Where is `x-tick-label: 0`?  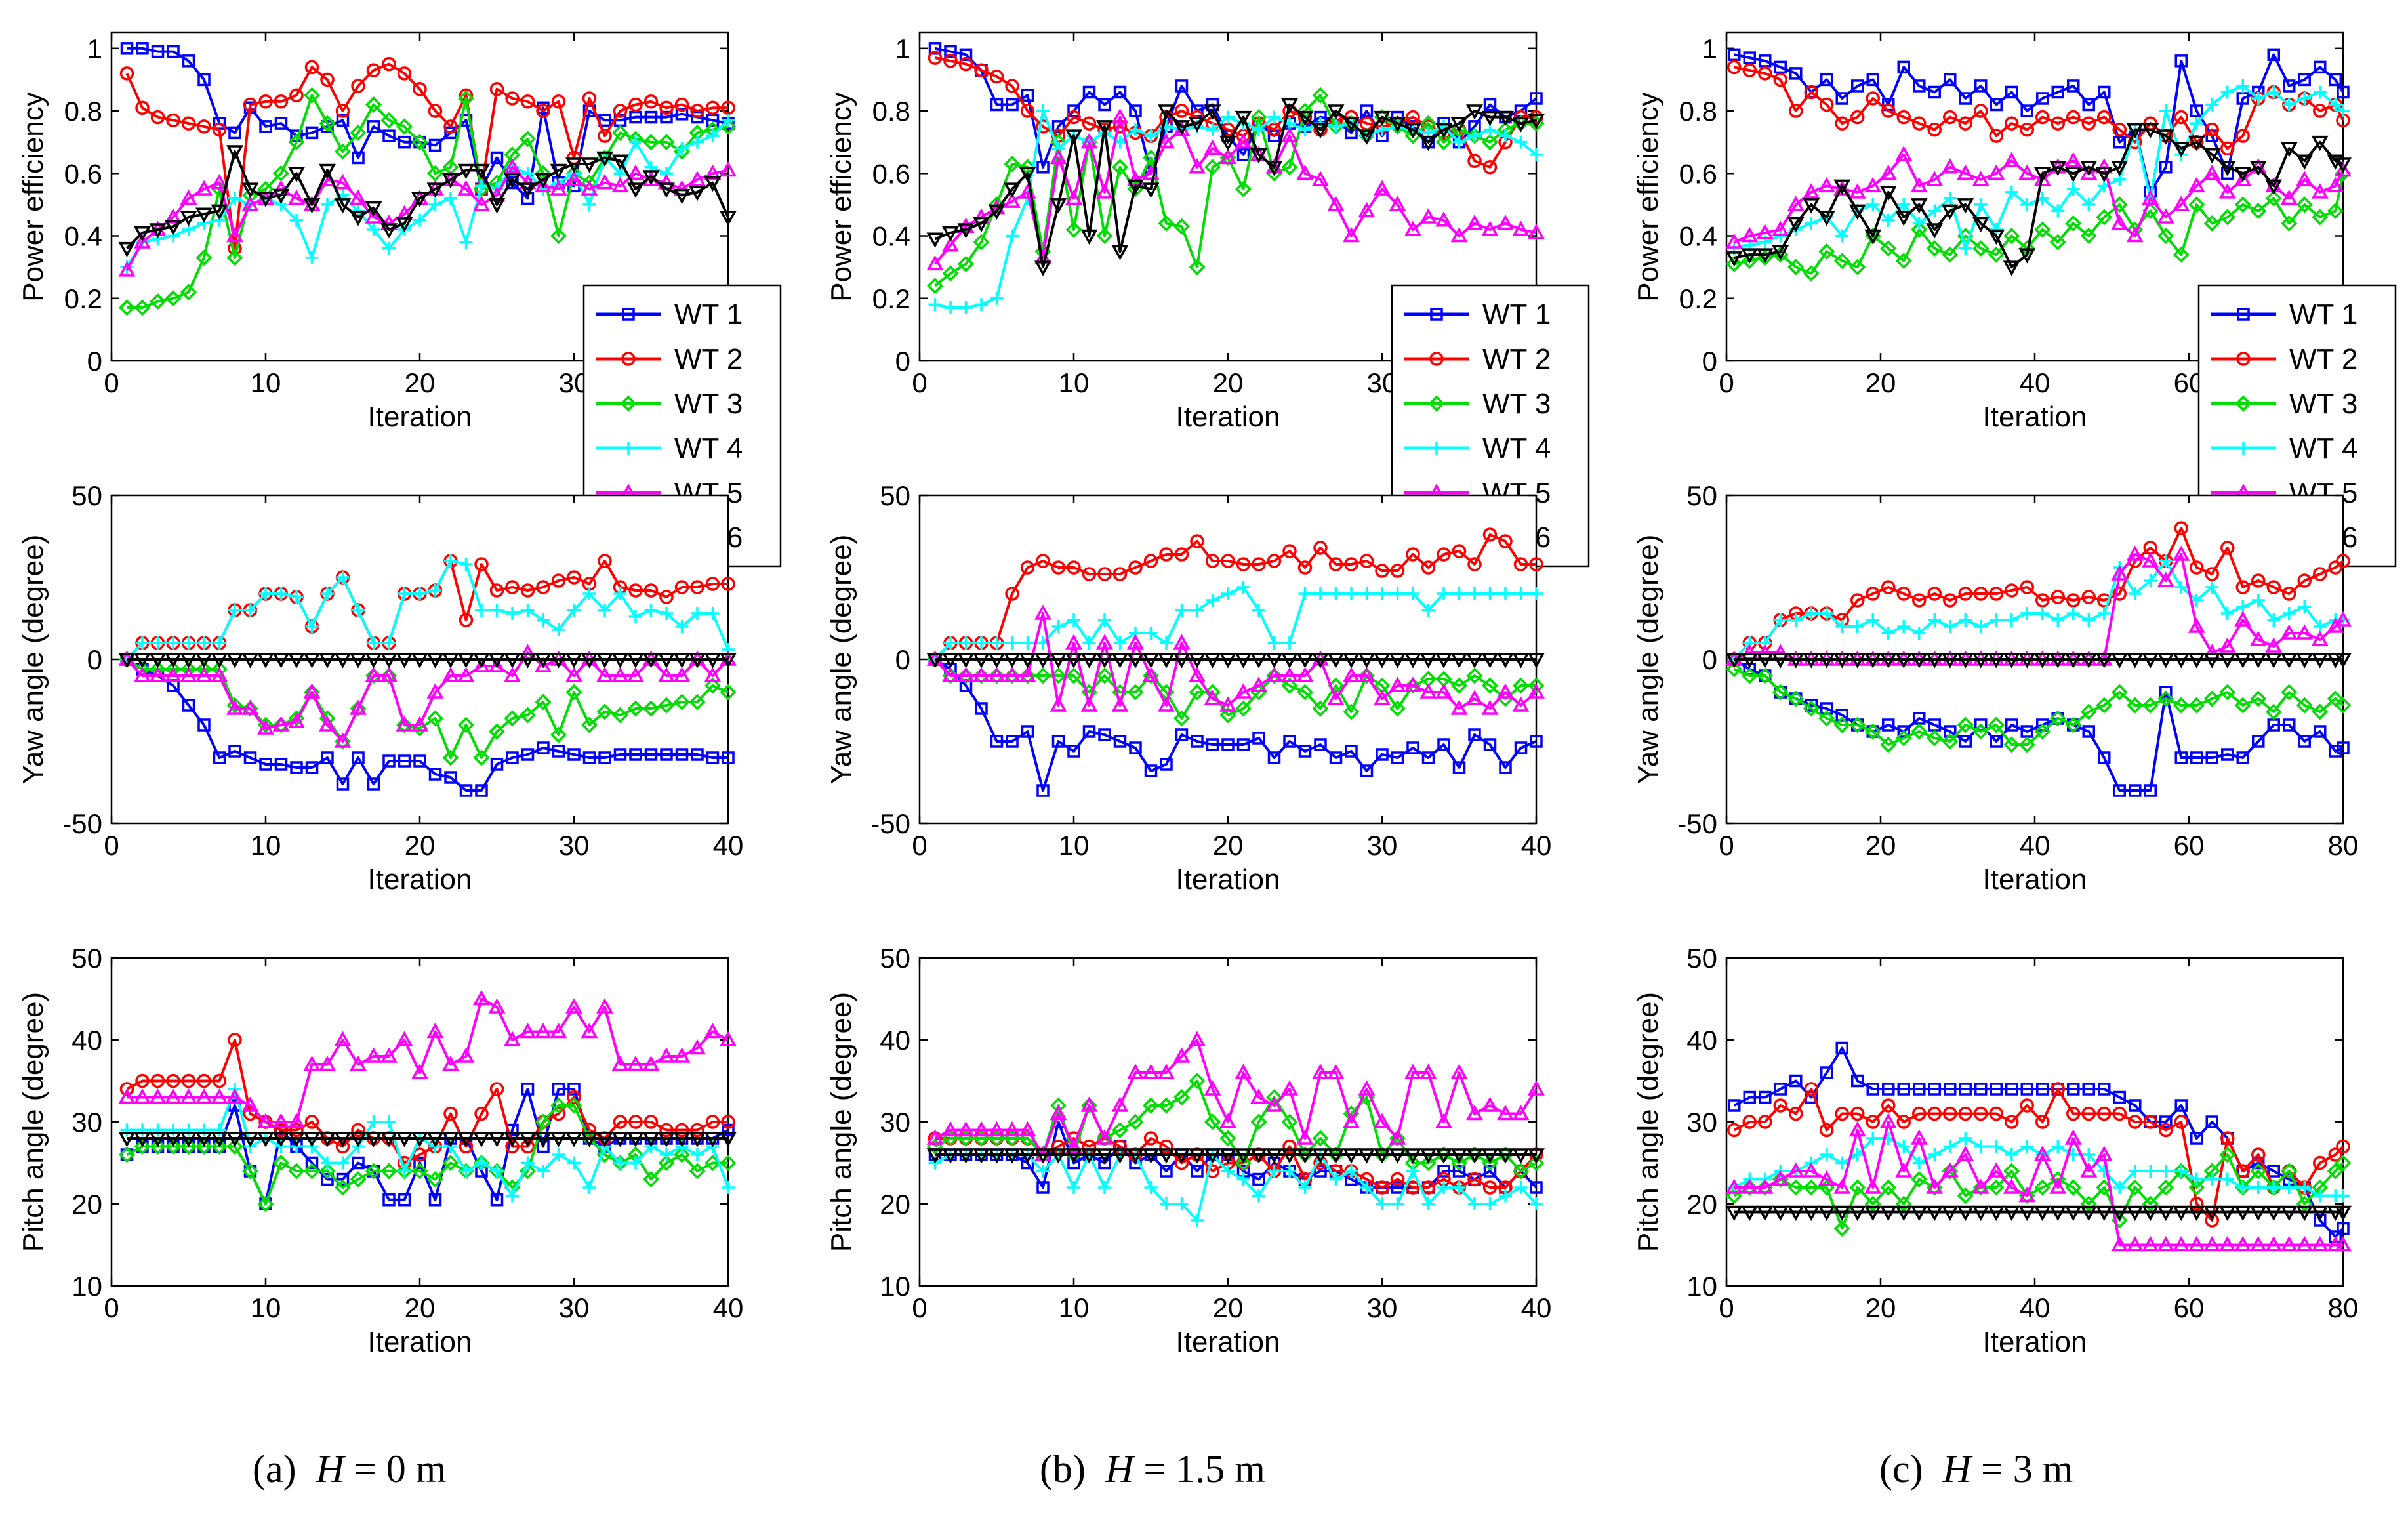 x-tick-label: 0 is located at coordinates (111, 845).